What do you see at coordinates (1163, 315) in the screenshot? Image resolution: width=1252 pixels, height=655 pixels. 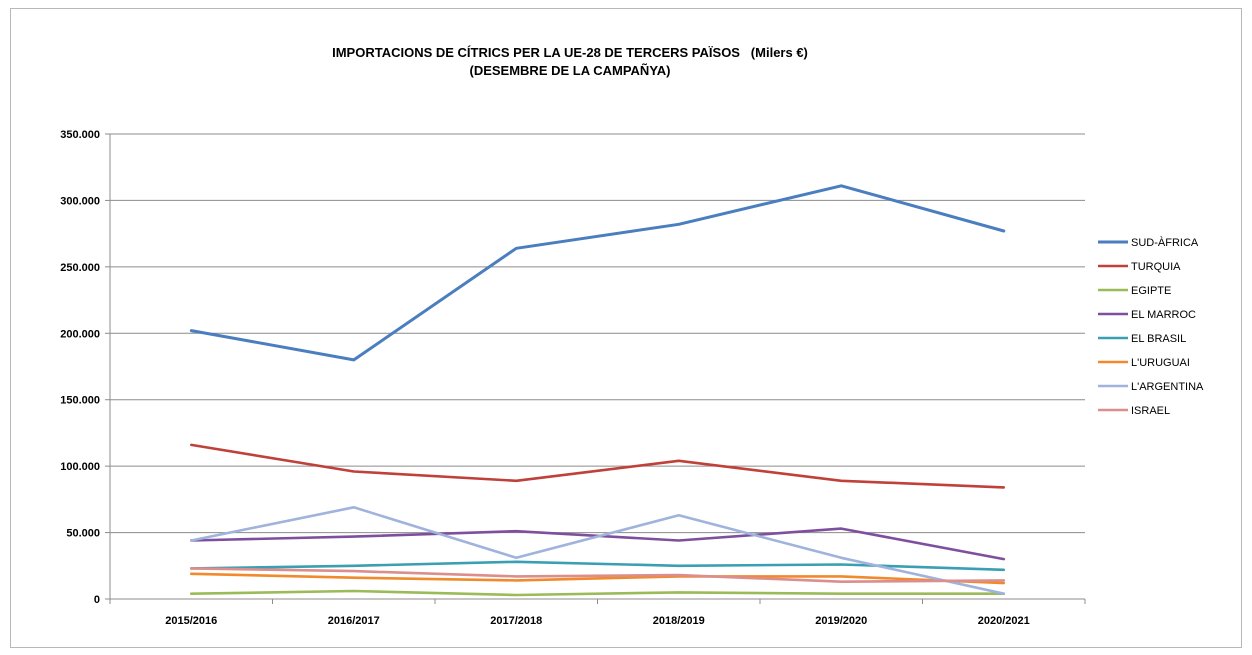 I see `legend-label: EL MARROC` at bounding box center [1163, 315].